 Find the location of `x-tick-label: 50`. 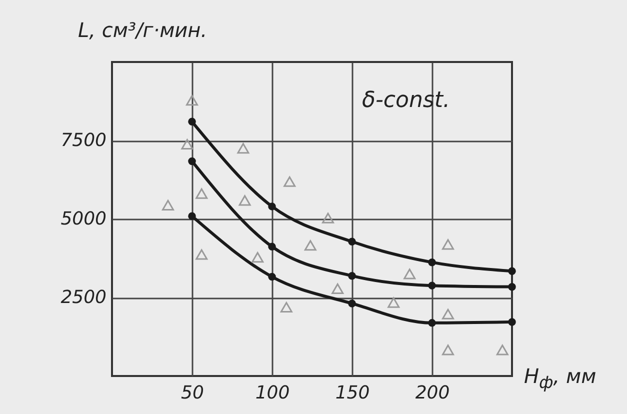

x-tick-label: 50 is located at coordinates (192, 393).